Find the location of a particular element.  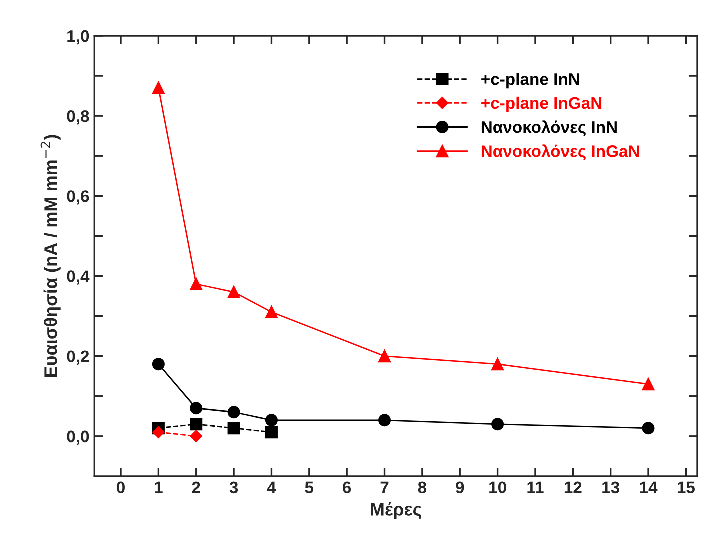

x-tick-label: 9 is located at coordinates (460, 488).